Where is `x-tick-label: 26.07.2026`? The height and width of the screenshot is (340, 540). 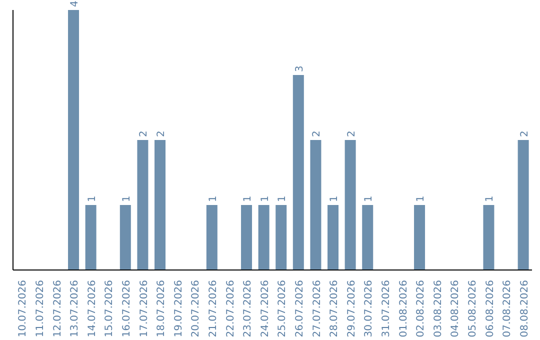 x-tick-label: 26.07.2026 is located at coordinates (300, 309).